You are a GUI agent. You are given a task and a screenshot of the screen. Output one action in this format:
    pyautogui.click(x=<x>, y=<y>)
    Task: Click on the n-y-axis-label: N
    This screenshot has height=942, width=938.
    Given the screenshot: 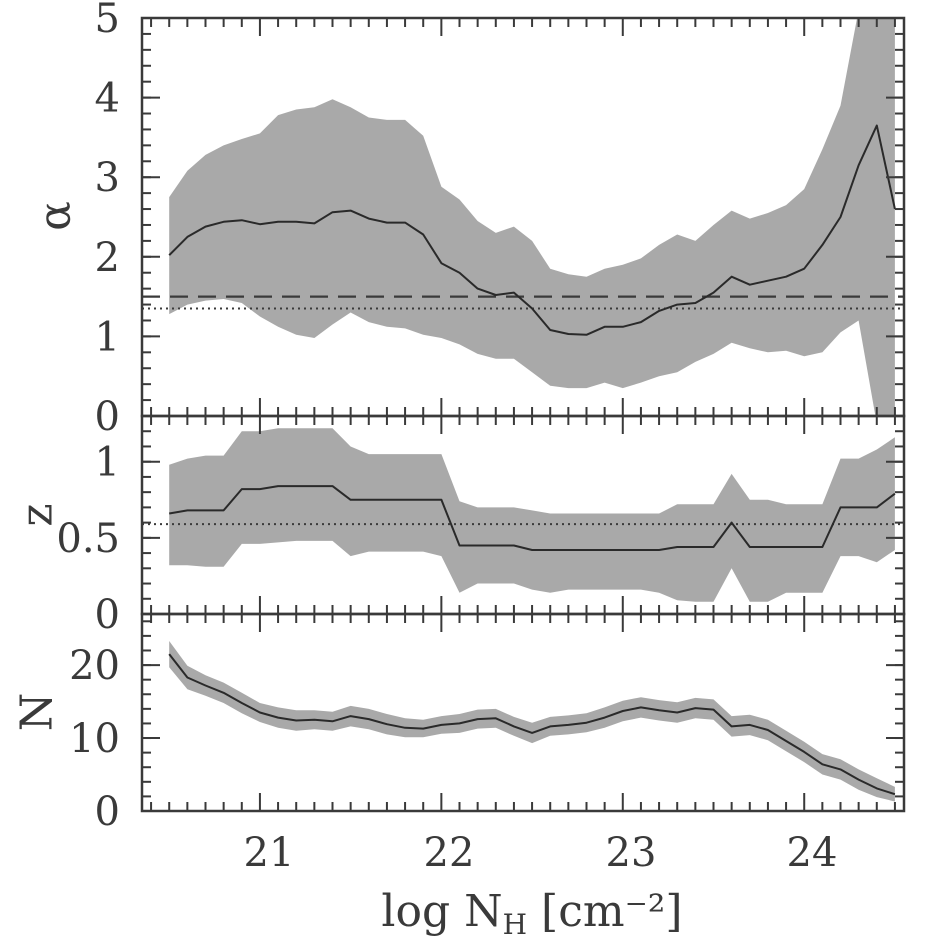 What is the action you would take?
    pyautogui.click(x=37, y=712)
    